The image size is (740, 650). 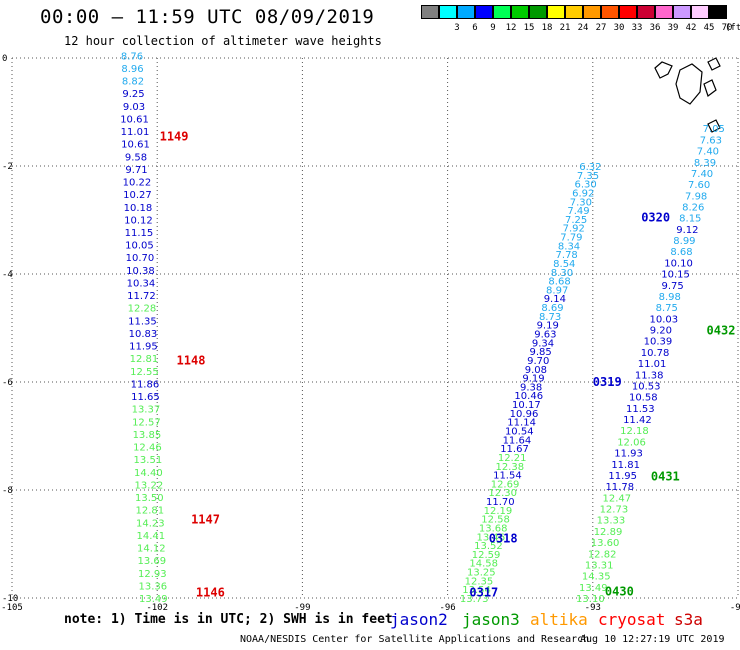 What do you see at coordinates (619, 592) in the screenshot?
I see `pass-time-label: 0430` at bounding box center [619, 592].